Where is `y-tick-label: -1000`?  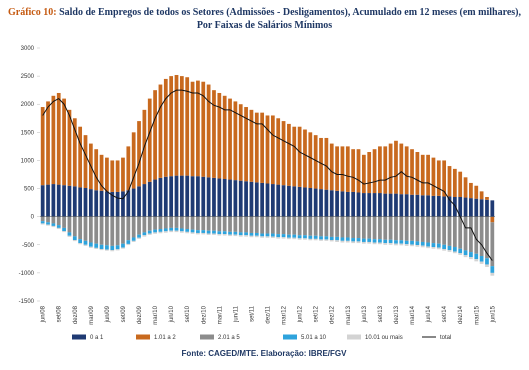
y-tick-label: -1000 is located at coordinates (27, 274).